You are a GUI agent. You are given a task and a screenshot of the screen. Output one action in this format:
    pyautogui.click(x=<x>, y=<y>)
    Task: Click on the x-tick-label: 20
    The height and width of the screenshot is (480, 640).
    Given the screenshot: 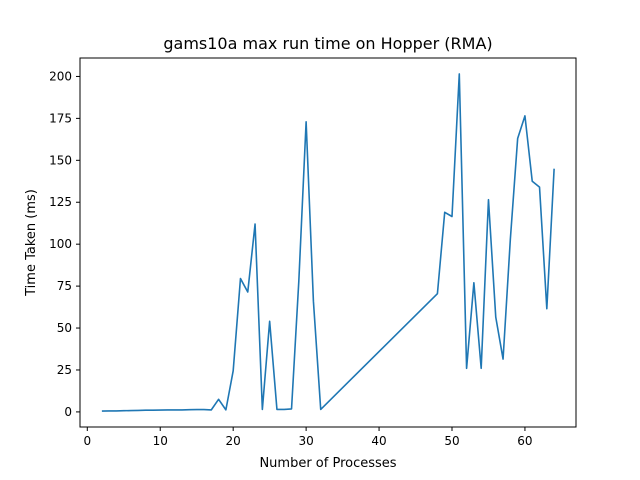 What is the action you would take?
    pyautogui.click(x=233, y=441)
    